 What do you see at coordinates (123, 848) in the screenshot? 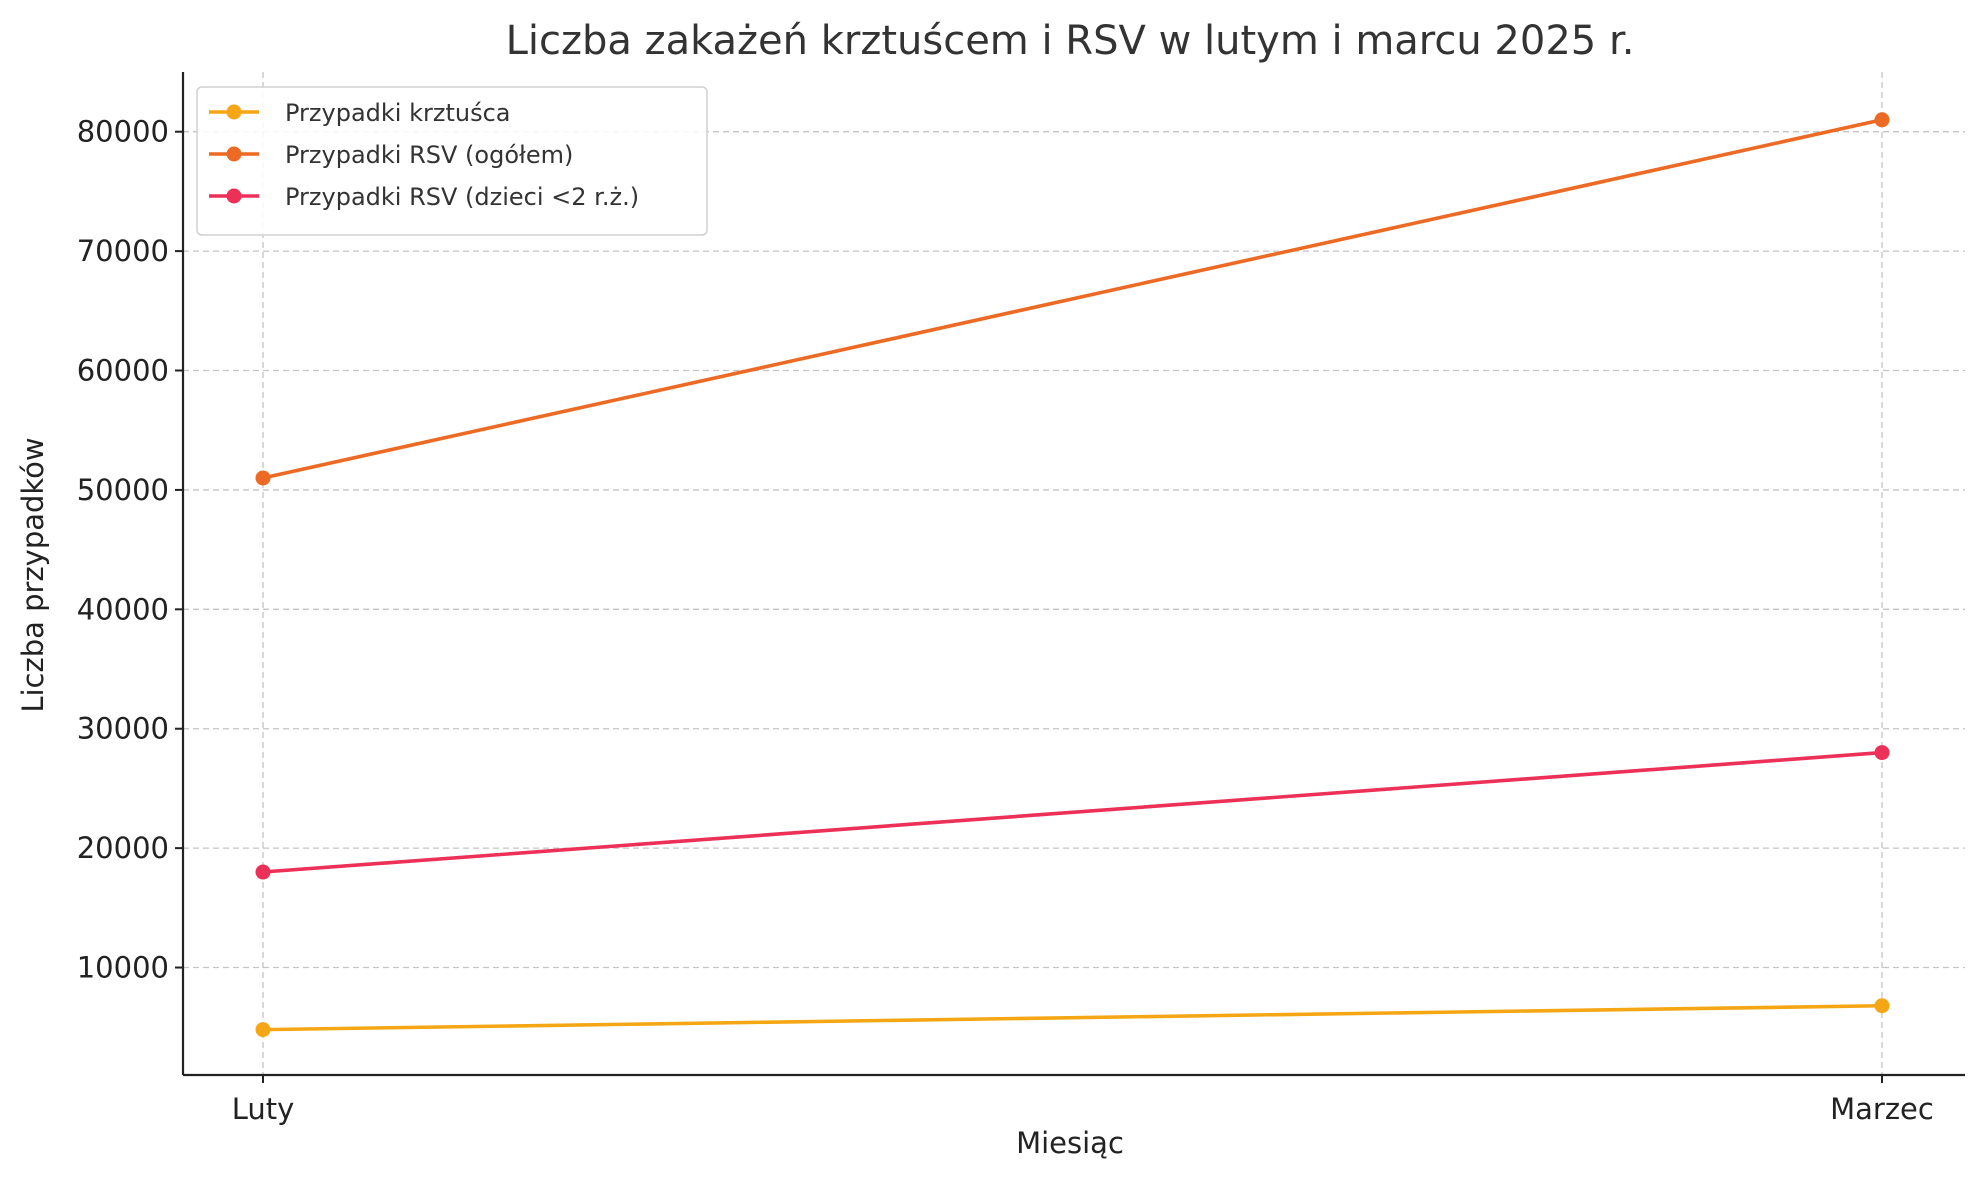
I see `y-tick-label: 20000` at bounding box center [123, 848].